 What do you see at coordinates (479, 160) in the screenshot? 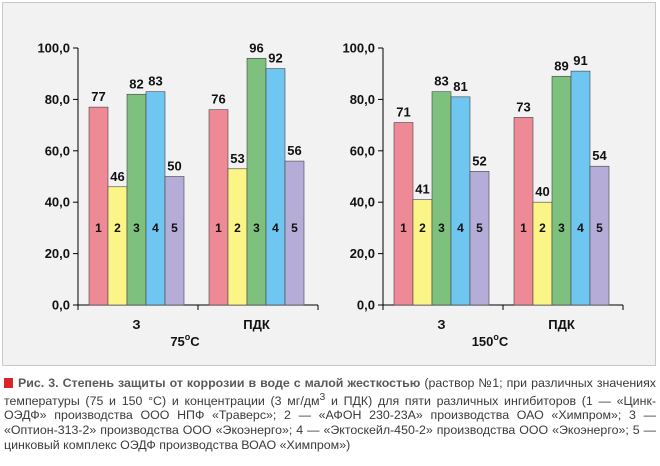
I see `bar-value-label: 52` at bounding box center [479, 160].